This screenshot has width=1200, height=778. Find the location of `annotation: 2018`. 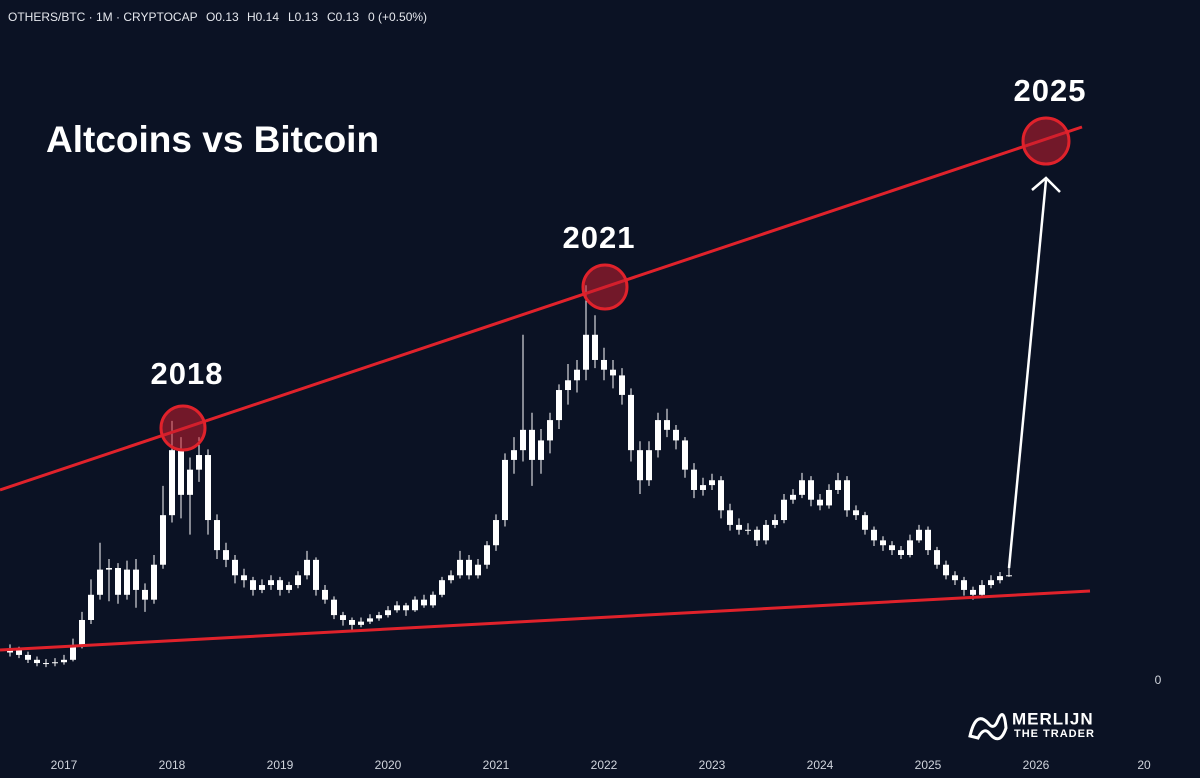

annotation: 2018 is located at coordinates (187, 373).